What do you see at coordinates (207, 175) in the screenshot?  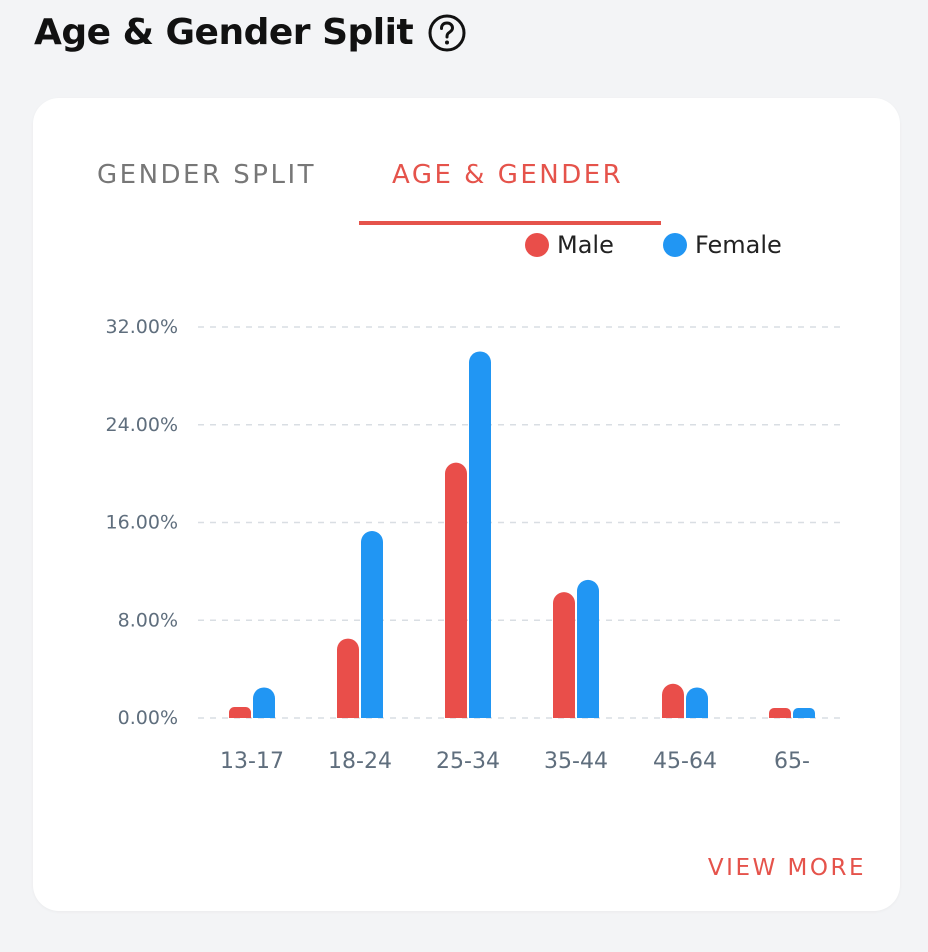 I see `tab-gender-split: GENDER SPLIT` at bounding box center [207, 175].